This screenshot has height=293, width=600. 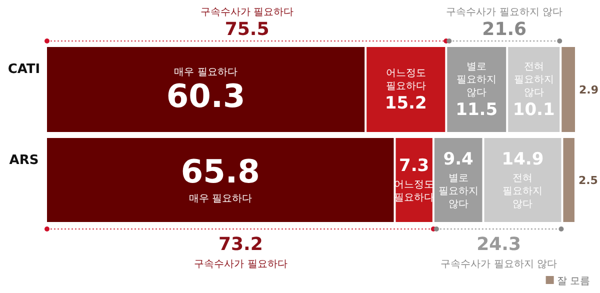 I want to click on text: 24.3, so click(x=499, y=244).